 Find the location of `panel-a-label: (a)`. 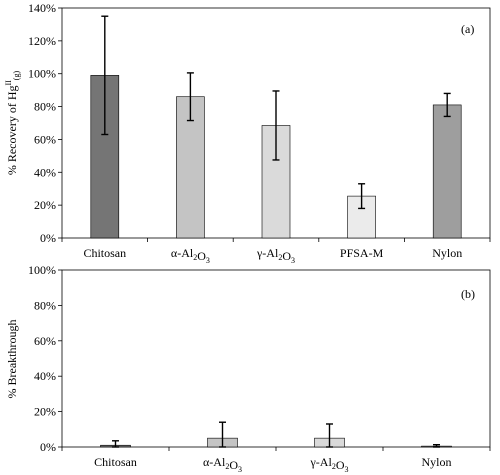

panel-a-label: (a) is located at coordinates (467, 29).